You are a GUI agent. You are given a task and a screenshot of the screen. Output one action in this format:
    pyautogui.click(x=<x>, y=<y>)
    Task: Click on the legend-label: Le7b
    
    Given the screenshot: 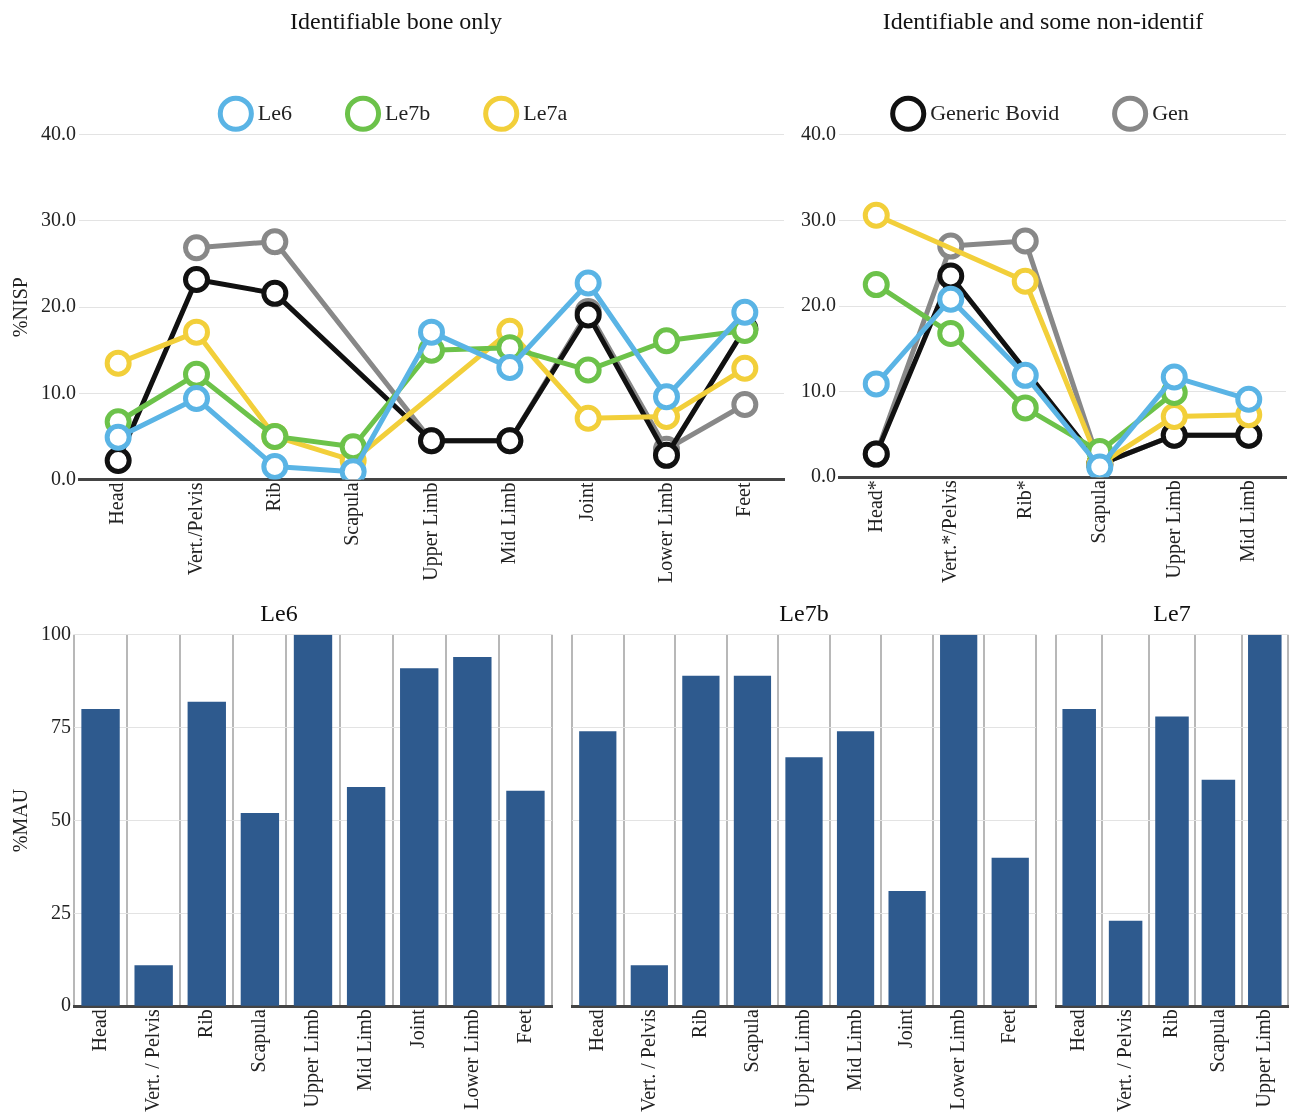 What is the action you would take?
    pyautogui.click(x=408, y=112)
    